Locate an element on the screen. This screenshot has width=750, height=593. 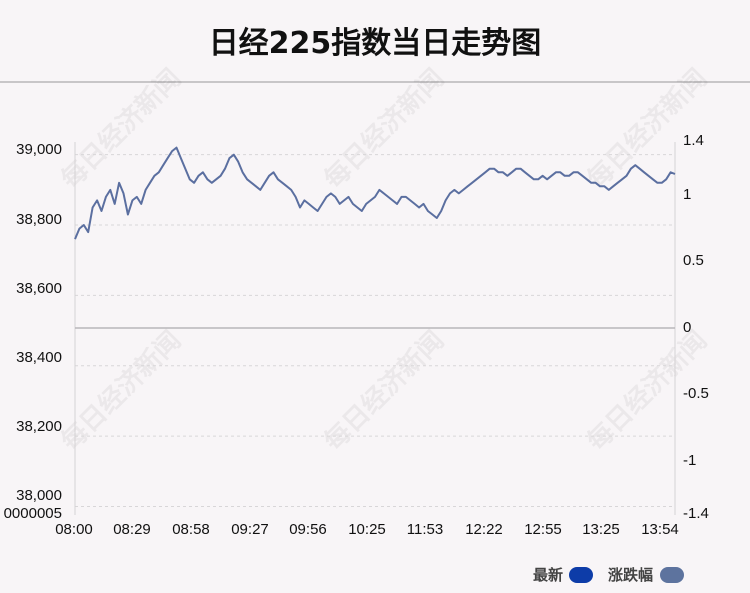
y-left-tick: 38,000 is located at coordinates (39, 495).